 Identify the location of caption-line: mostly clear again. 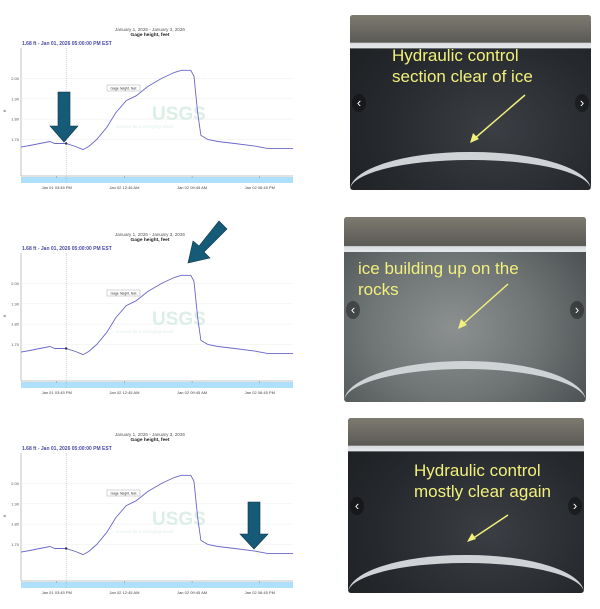
(483, 491).